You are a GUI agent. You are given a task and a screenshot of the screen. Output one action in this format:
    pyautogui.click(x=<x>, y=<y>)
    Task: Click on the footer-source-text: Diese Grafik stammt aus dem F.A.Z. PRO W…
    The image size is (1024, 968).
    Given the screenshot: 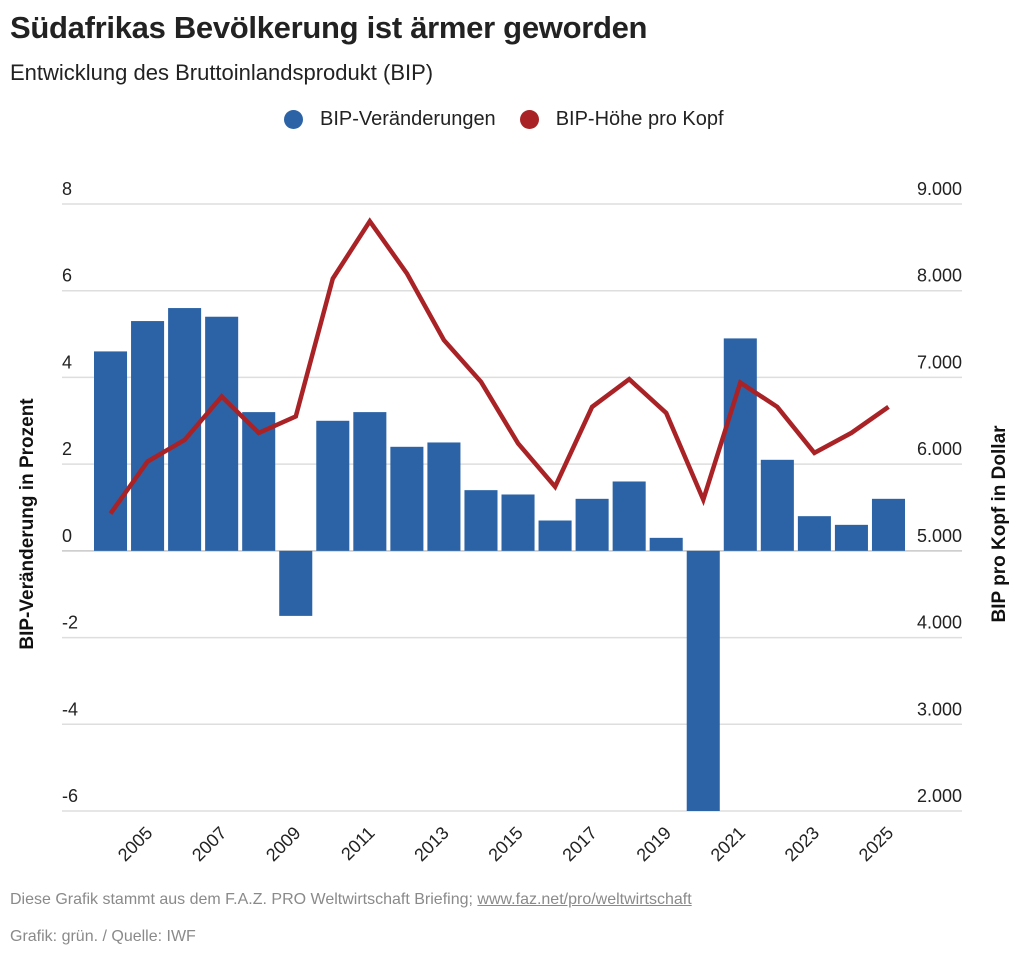 What is the action you would take?
    pyautogui.click(x=244, y=899)
    